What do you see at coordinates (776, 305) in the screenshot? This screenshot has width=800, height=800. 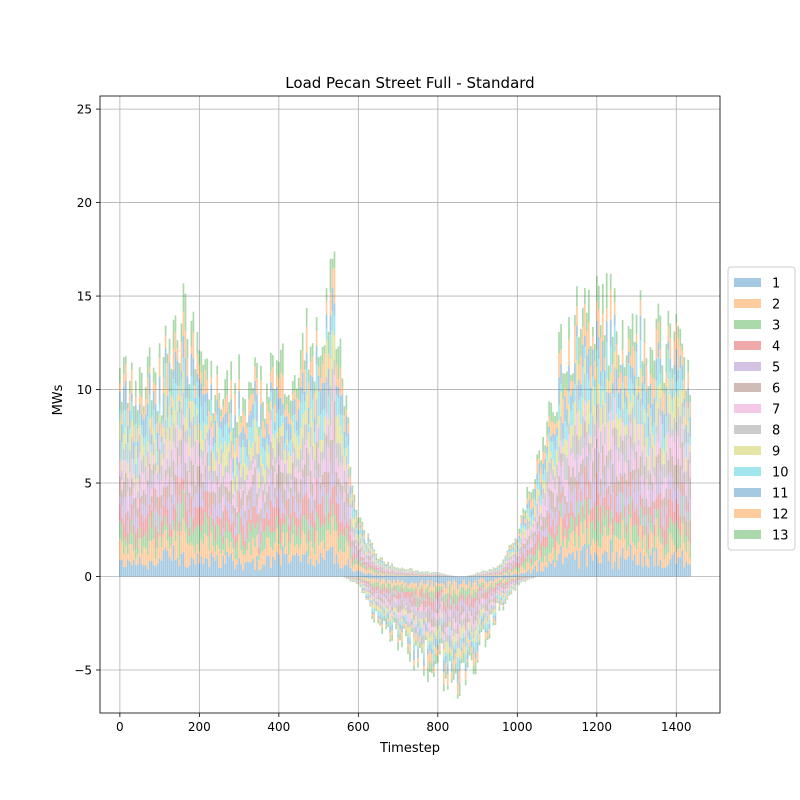 I see `legend-label: 2` at bounding box center [776, 305].